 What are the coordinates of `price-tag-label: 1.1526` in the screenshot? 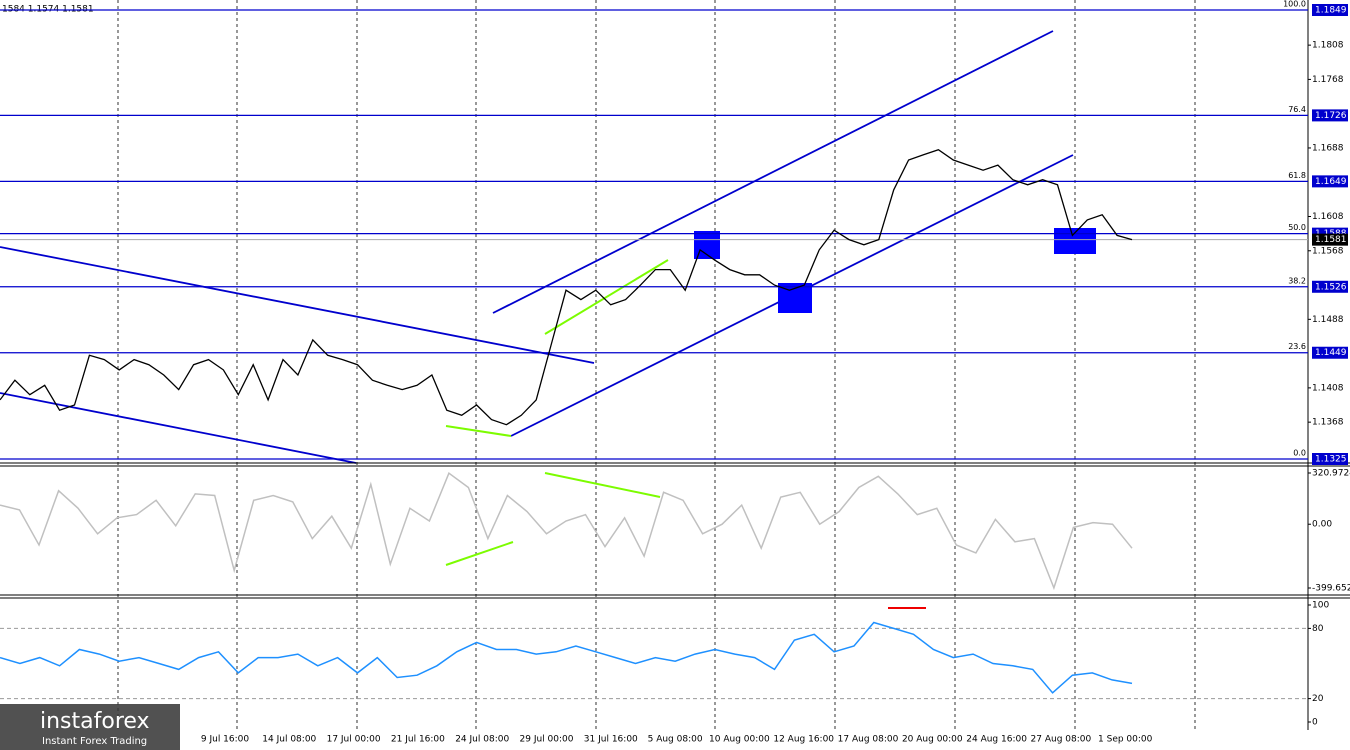 It's located at (1331, 287).